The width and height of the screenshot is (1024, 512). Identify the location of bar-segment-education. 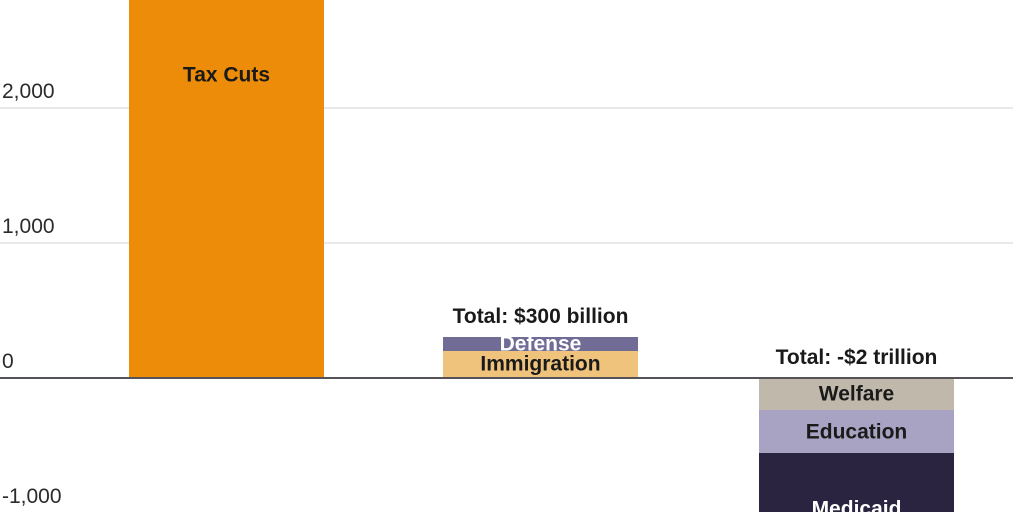
(856, 431).